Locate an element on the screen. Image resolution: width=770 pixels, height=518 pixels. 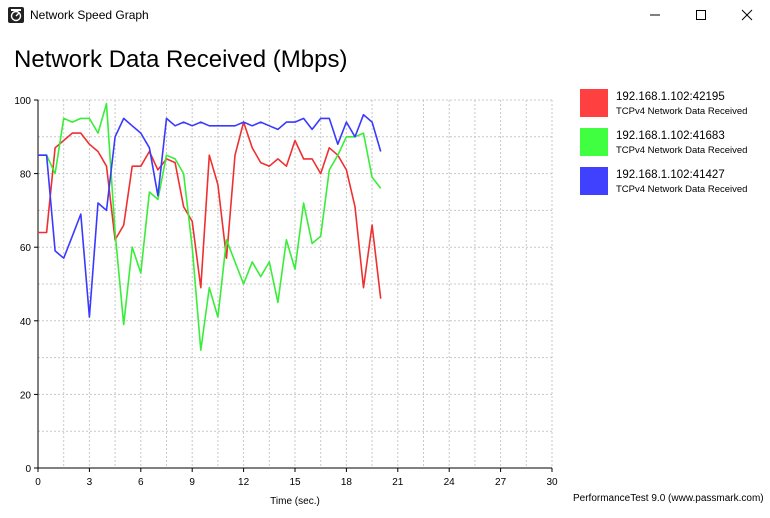
x-tick-label: 30 is located at coordinates (552, 482).